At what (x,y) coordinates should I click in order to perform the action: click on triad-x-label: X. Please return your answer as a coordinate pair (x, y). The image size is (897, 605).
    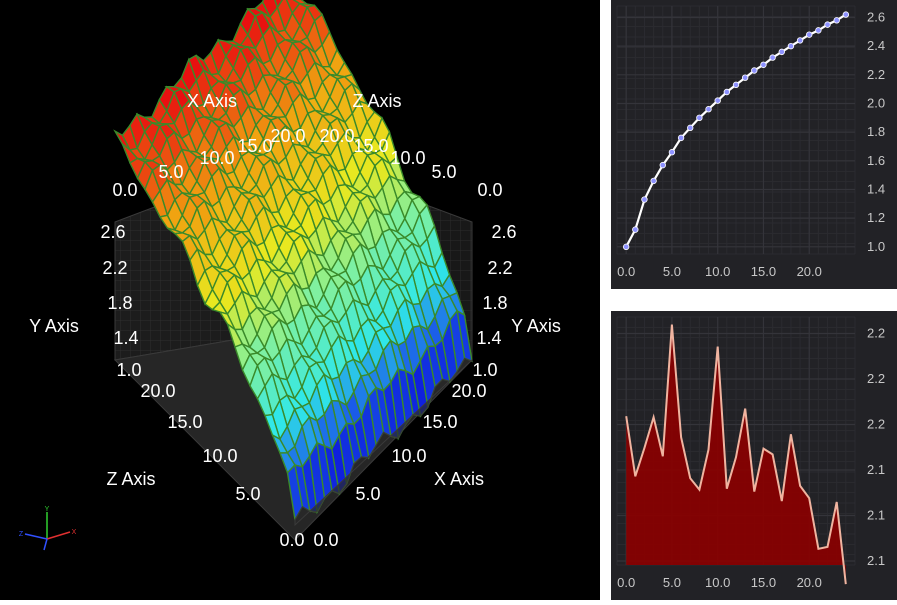
    Looking at the image, I should click on (74, 532).